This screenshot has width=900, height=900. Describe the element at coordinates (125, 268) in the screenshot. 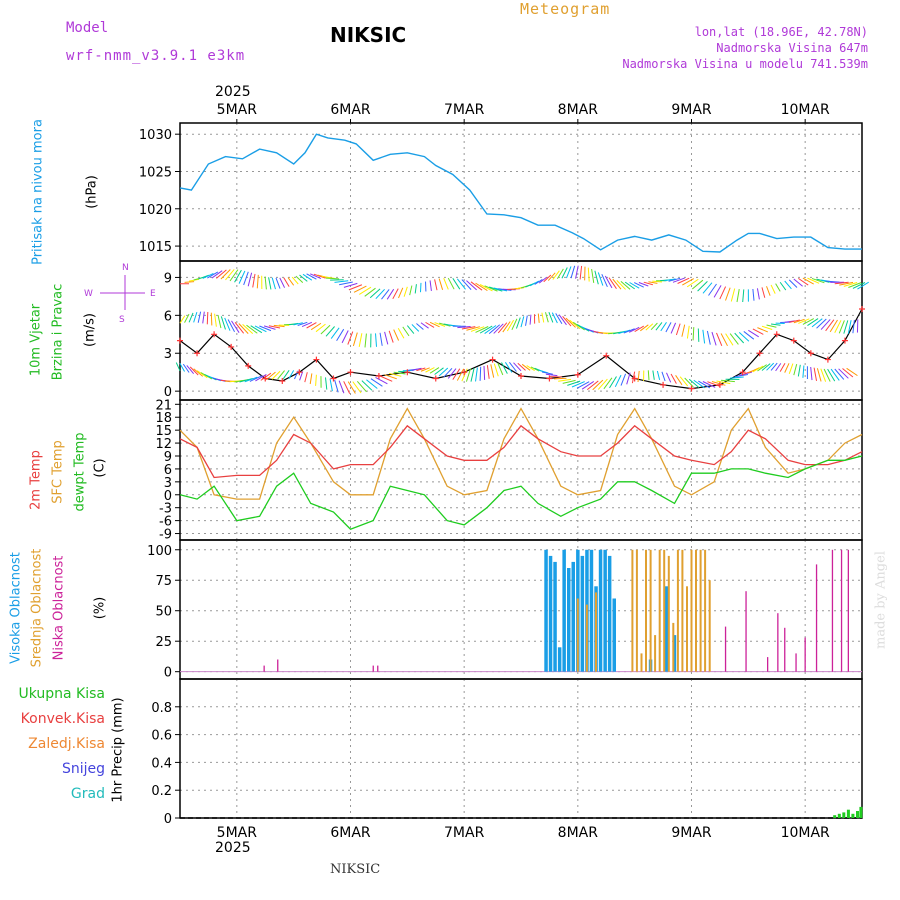

I see `compass-n: N` at that location.